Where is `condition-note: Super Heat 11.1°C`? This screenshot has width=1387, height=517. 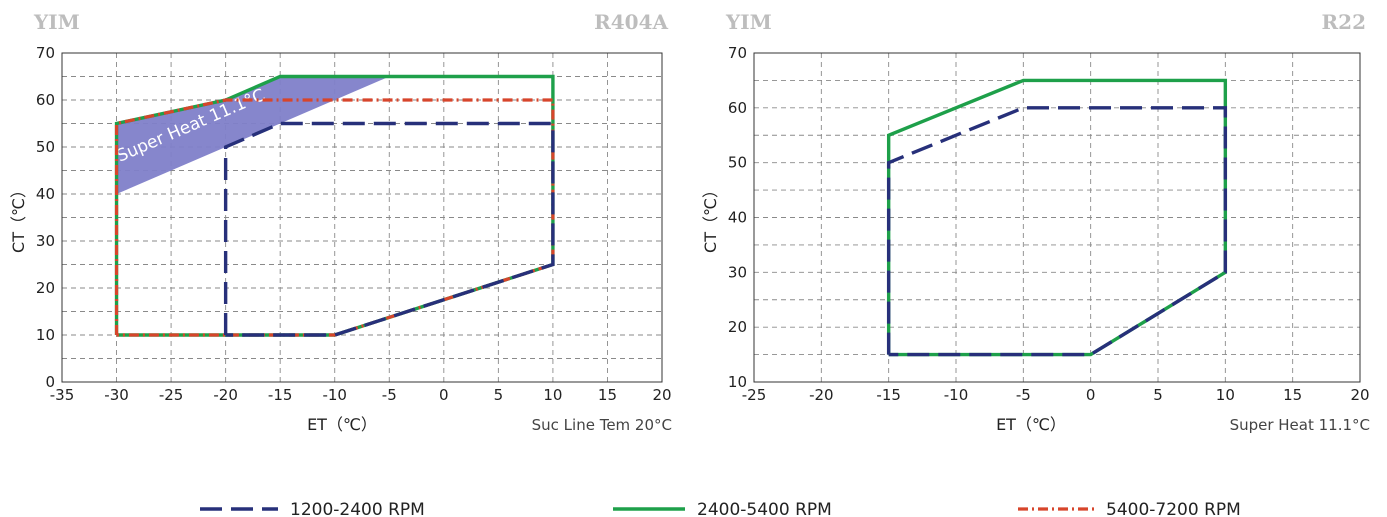 condition-note: Super Heat 11.1°C is located at coordinates (1300, 425).